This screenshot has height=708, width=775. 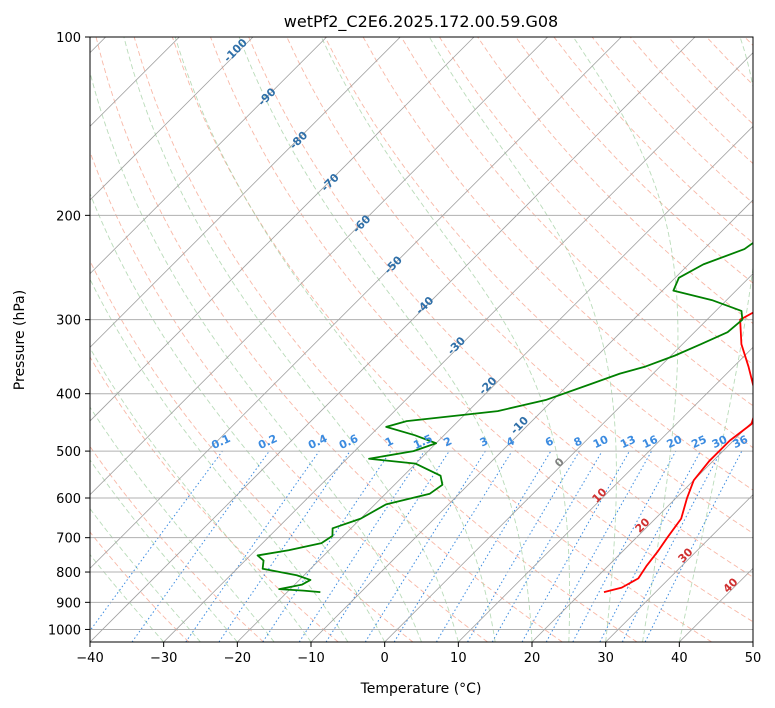 What do you see at coordinates (68, 321) in the screenshot?
I see `y-tick-label: 300` at bounding box center [68, 321].